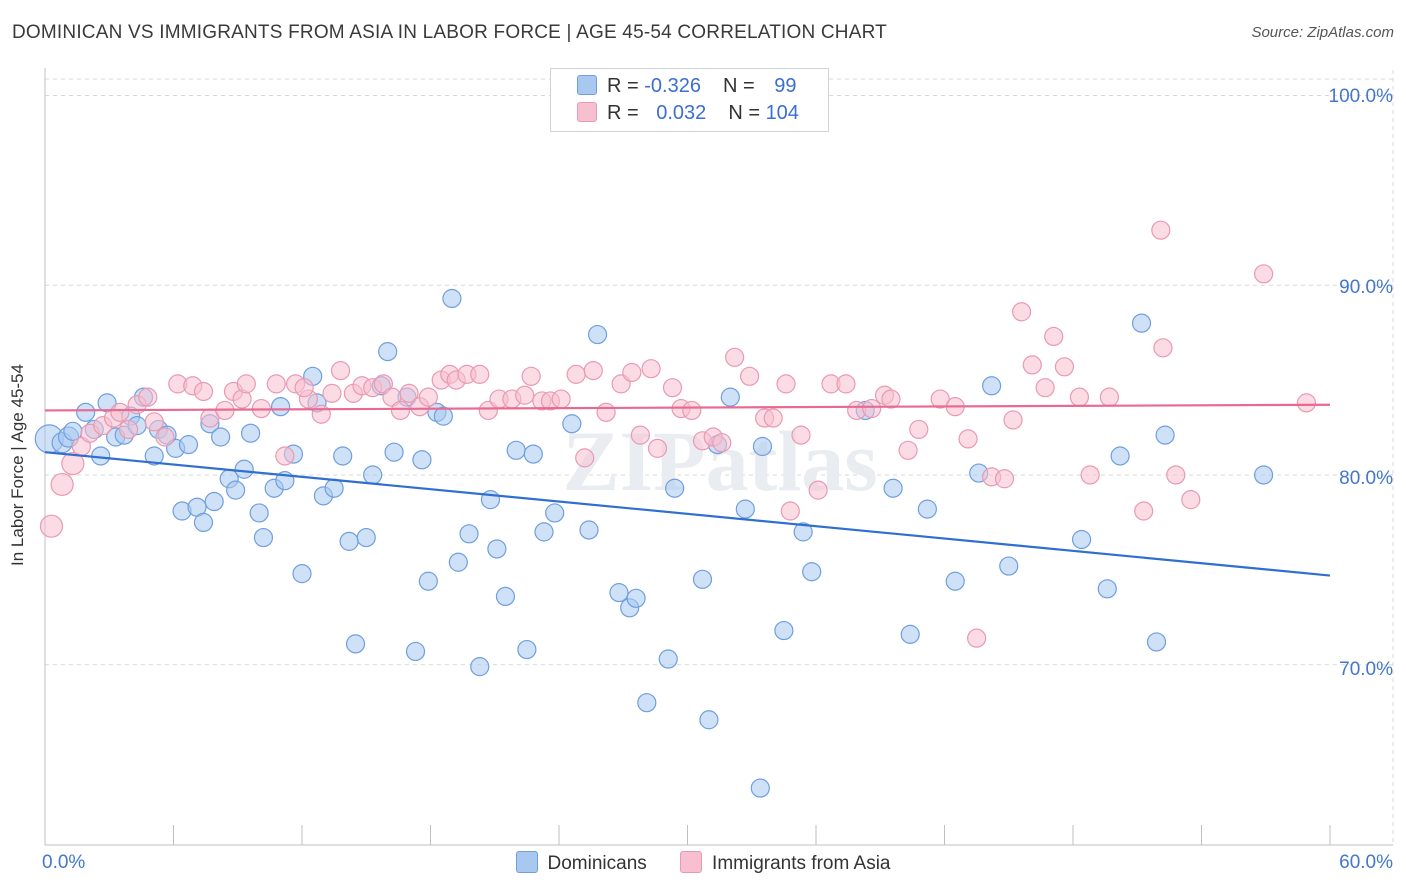 Image resolution: width=1406 pixels, height=892 pixels. What do you see at coordinates (1366, 862) in the screenshot?
I see `x-tick-label-max: 60.0%` at bounding box center [1366, 862].